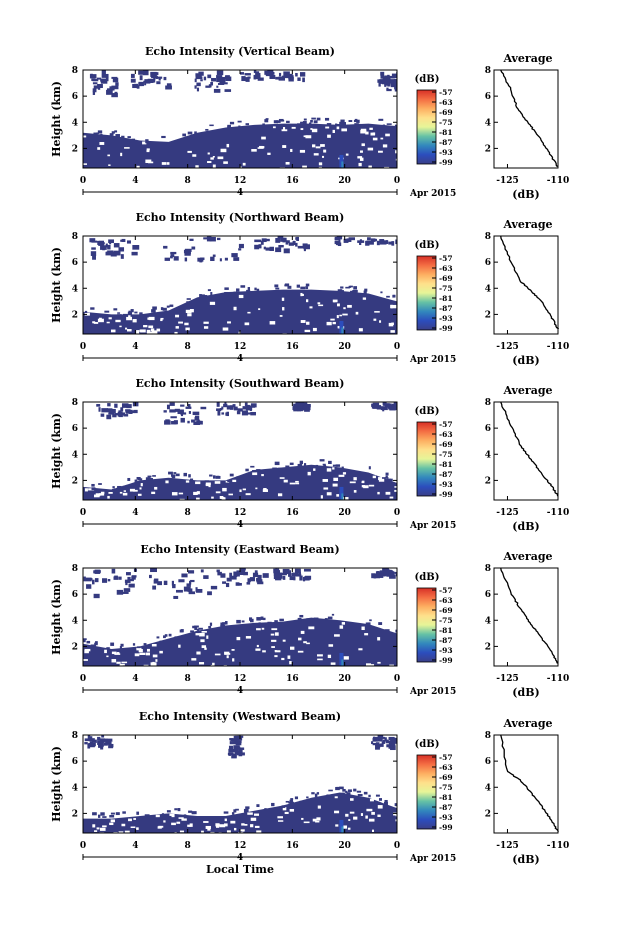  Describe the element at coordinates (526, 451) in the screenshot. I see `average-frame` at that location.